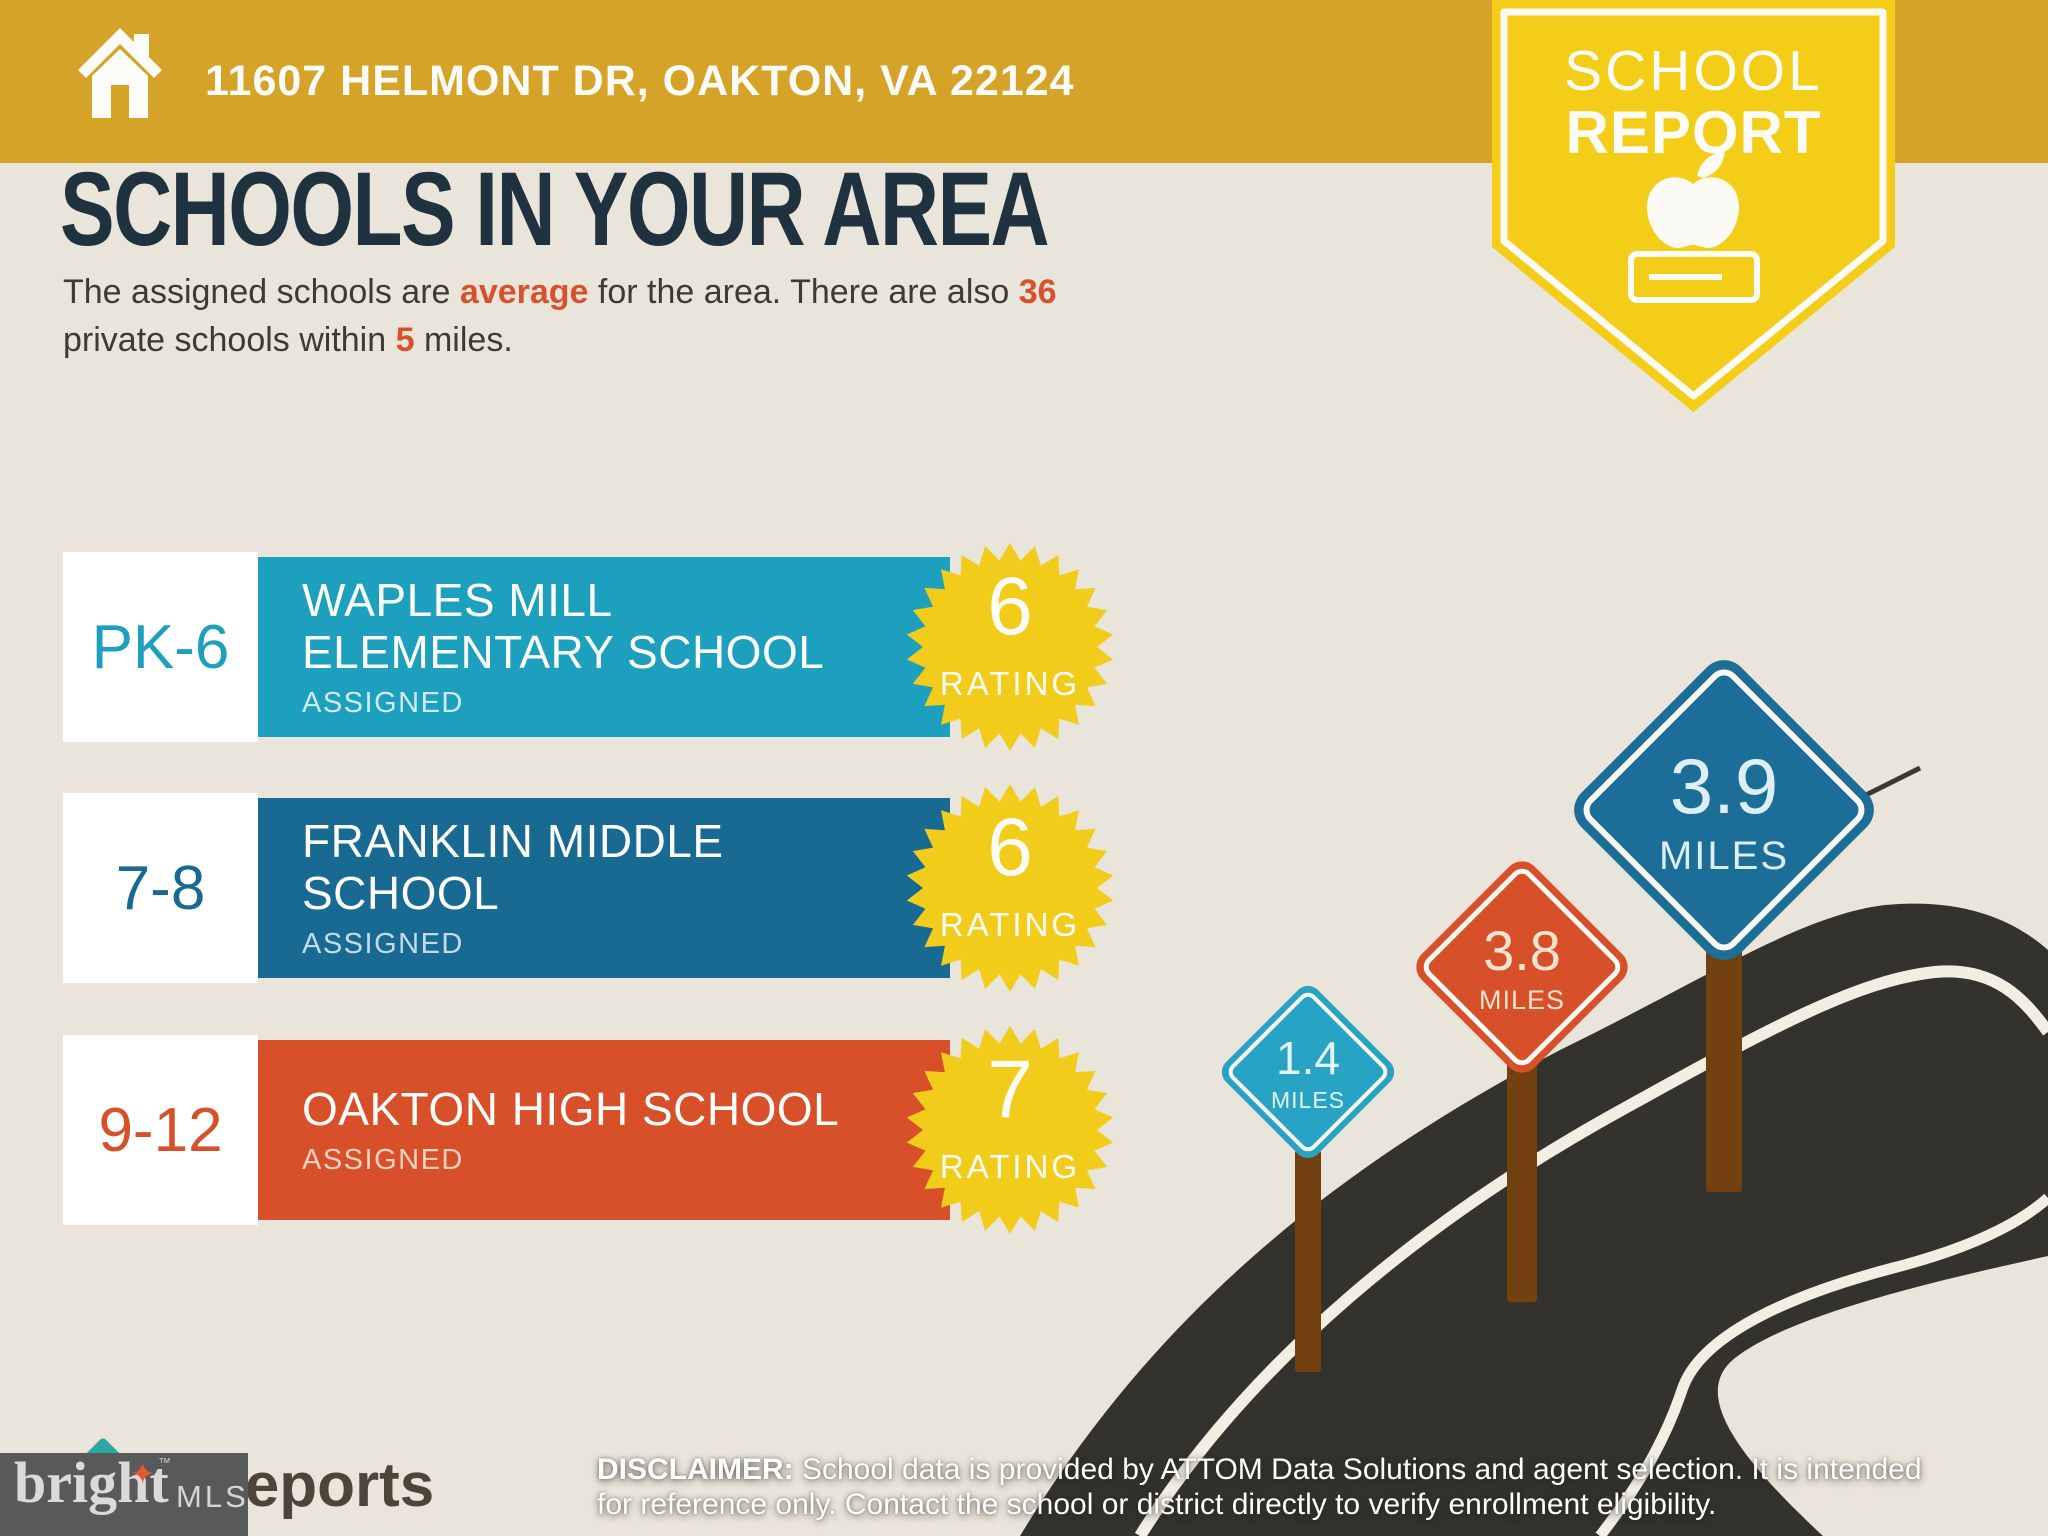 The width and height of the screenshot is (2048, 1536). I want to click on distance-sign-label: 3.8 MILES, so click(1522, 967).